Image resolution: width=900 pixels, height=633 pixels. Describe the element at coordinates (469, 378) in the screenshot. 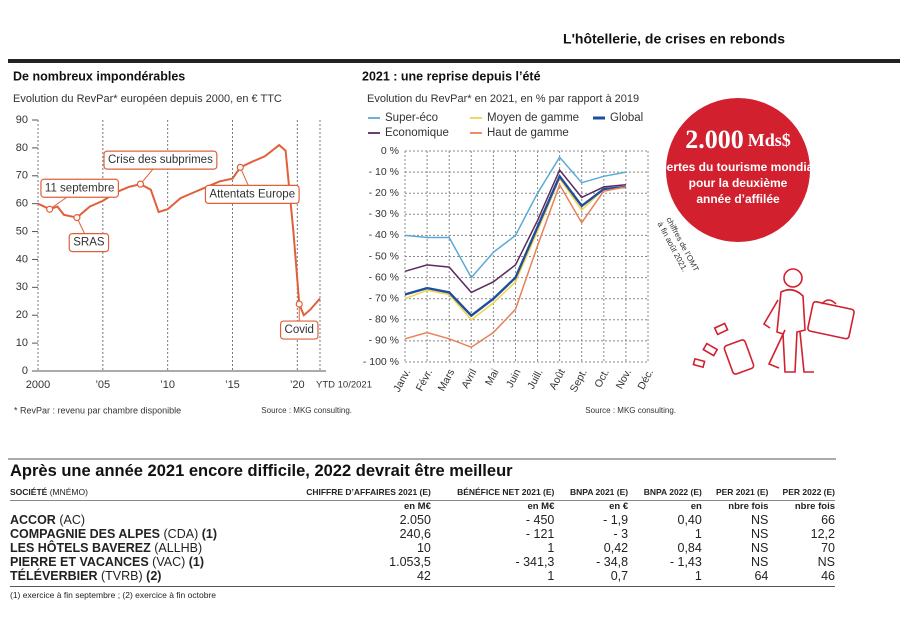

I see `x-tick-label: Avril` at that location.